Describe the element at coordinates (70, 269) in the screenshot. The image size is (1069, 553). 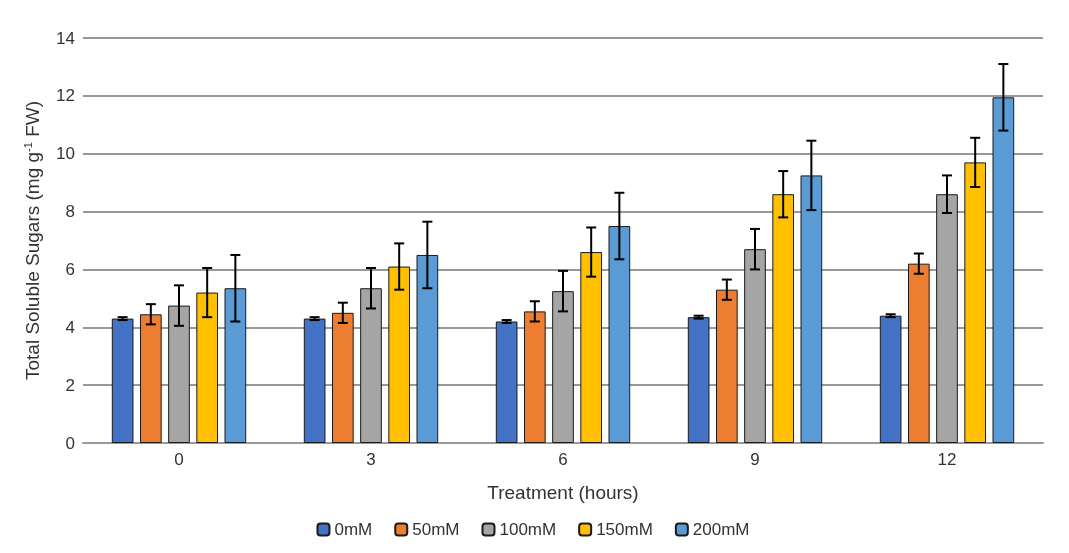
I see `y-tick-label: 6` at that location.